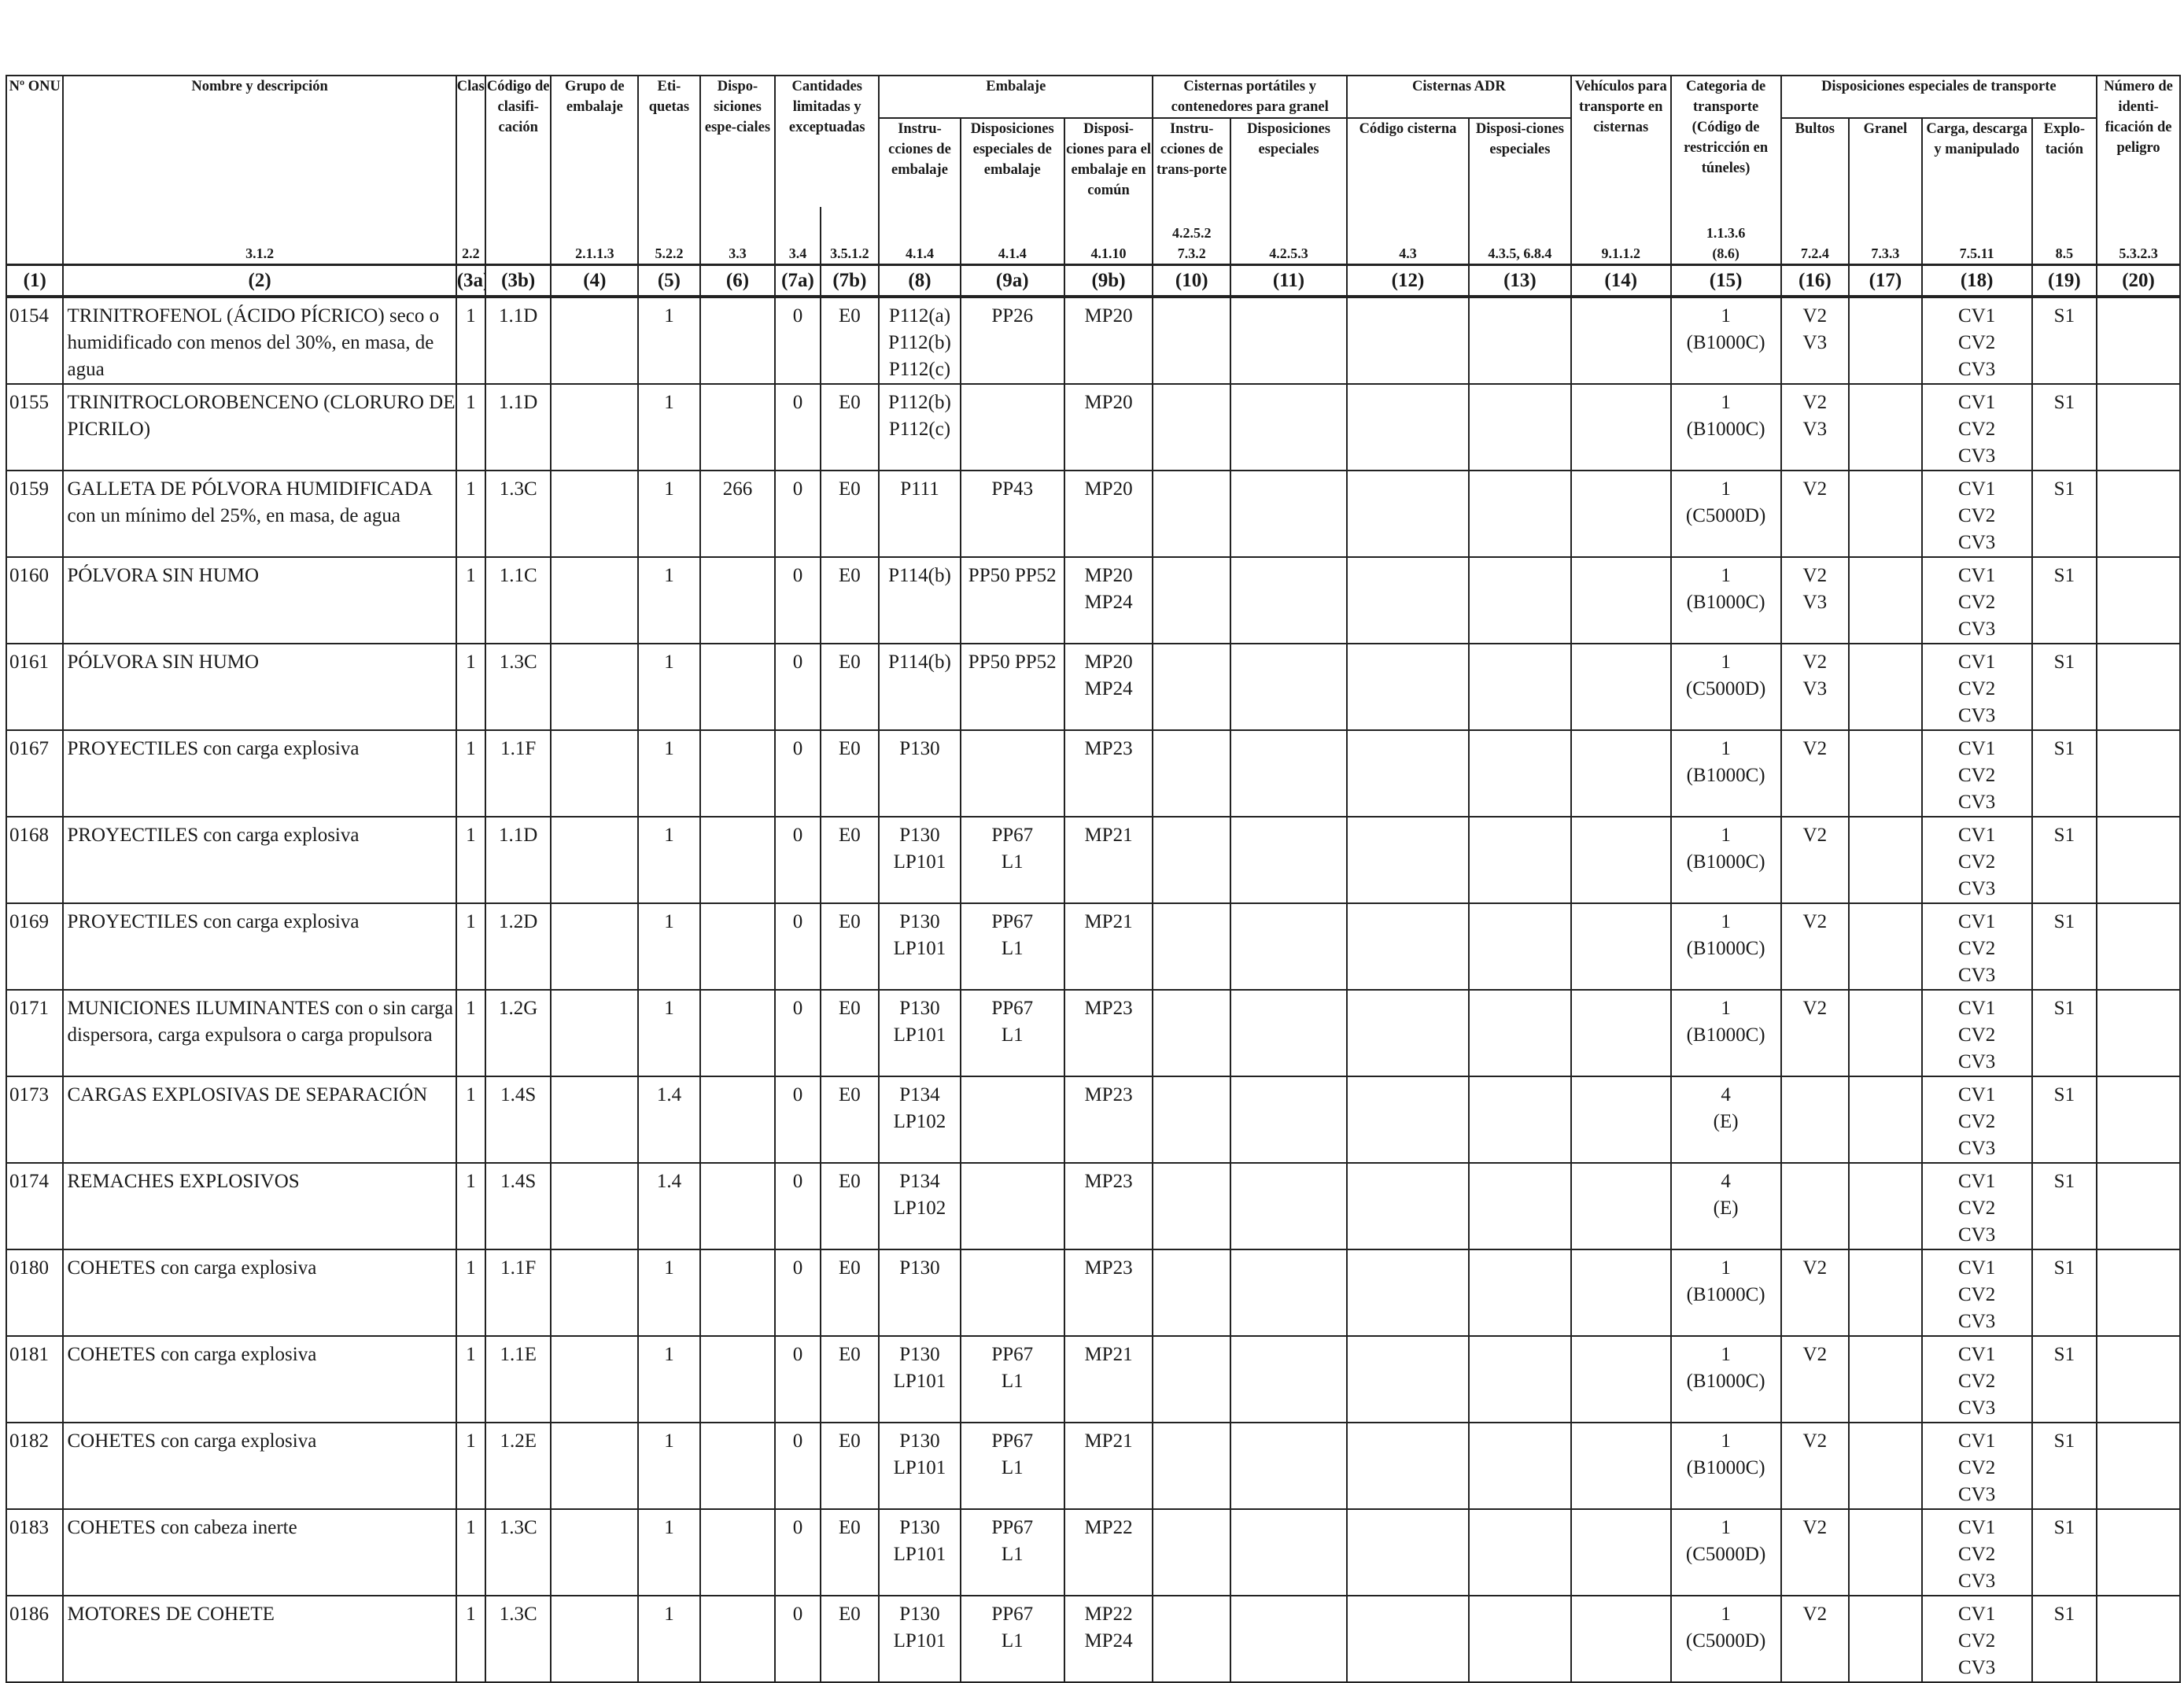 This screenshot has height=1683, width=2184. Describe the element at coordinates (1725, 516) in the screenshot. I see `tunnel-code: (C5000D)` at that location.